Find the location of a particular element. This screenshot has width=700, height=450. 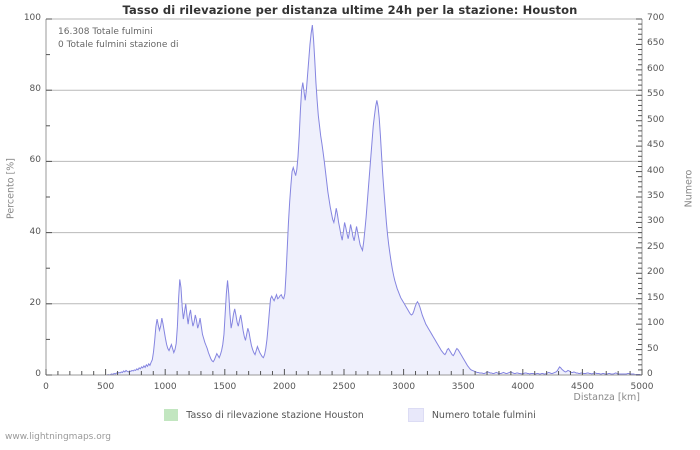

y-axis-right-tick-250: 250 is located at coordinates (656, 246).